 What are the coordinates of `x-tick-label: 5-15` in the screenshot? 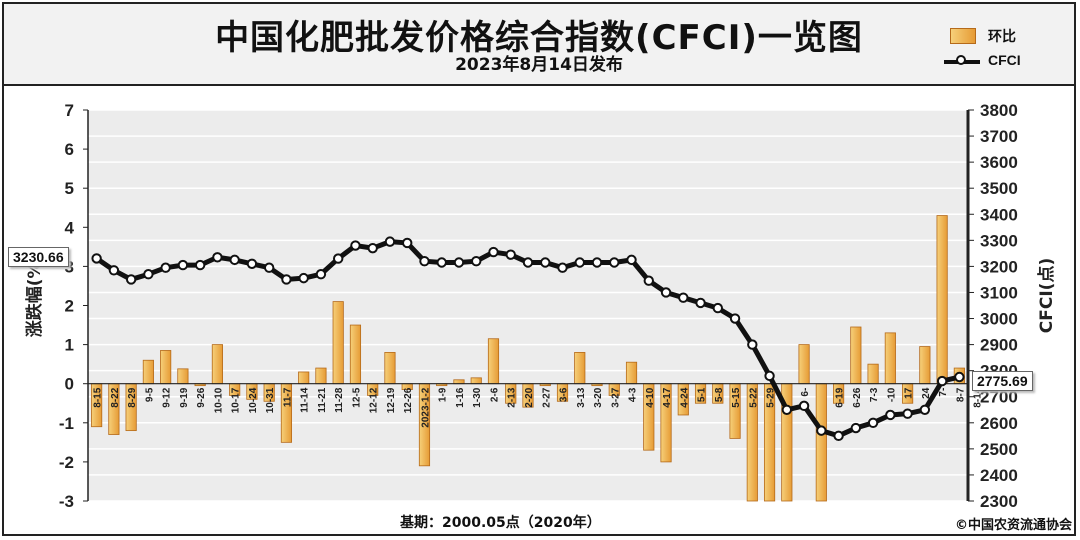 It's located at (736, 397).